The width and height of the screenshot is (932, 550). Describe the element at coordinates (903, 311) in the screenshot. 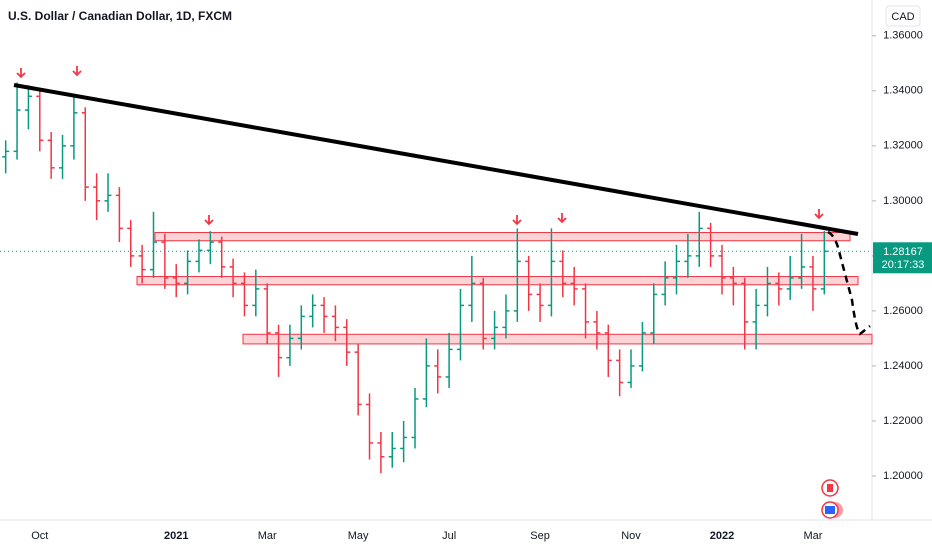

I see `y-tick-label: 1.26000` at that location.